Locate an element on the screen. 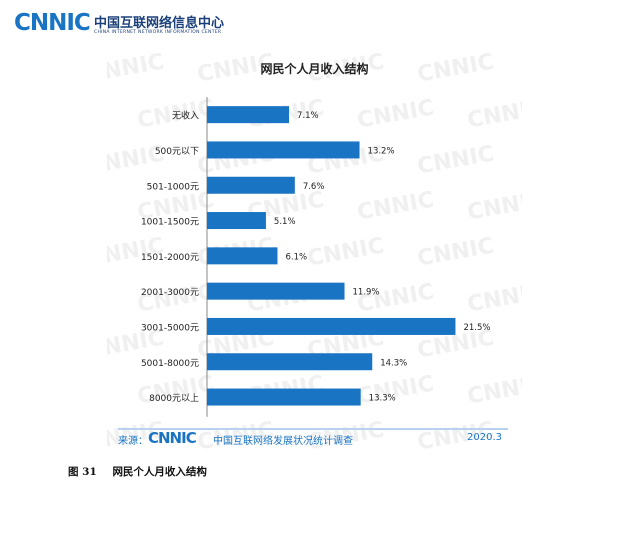  value-label: 11.9% is located at coordinates (366, 293).